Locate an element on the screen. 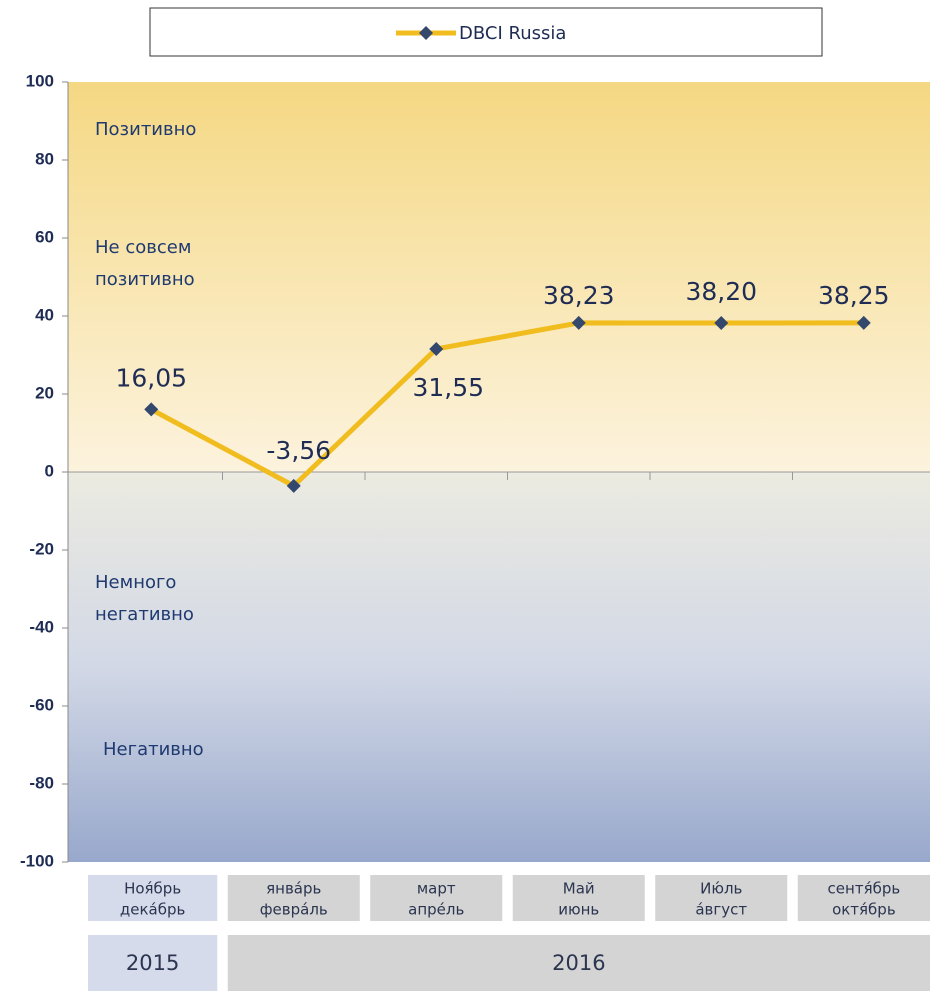  y-tick-label: 100 is located at coordinates (40, 80).